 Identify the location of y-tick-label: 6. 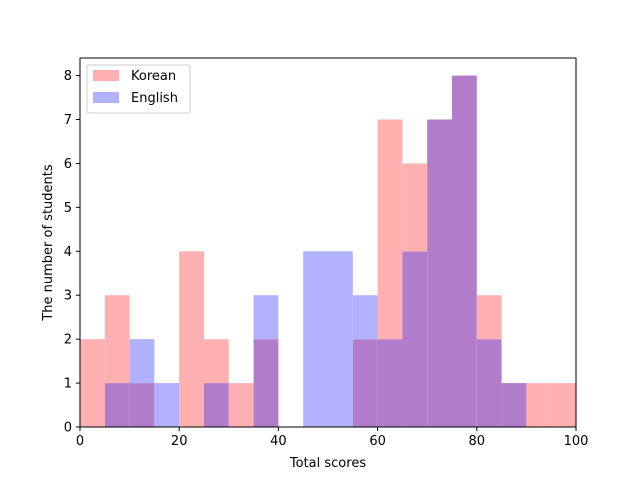
(68, 164).